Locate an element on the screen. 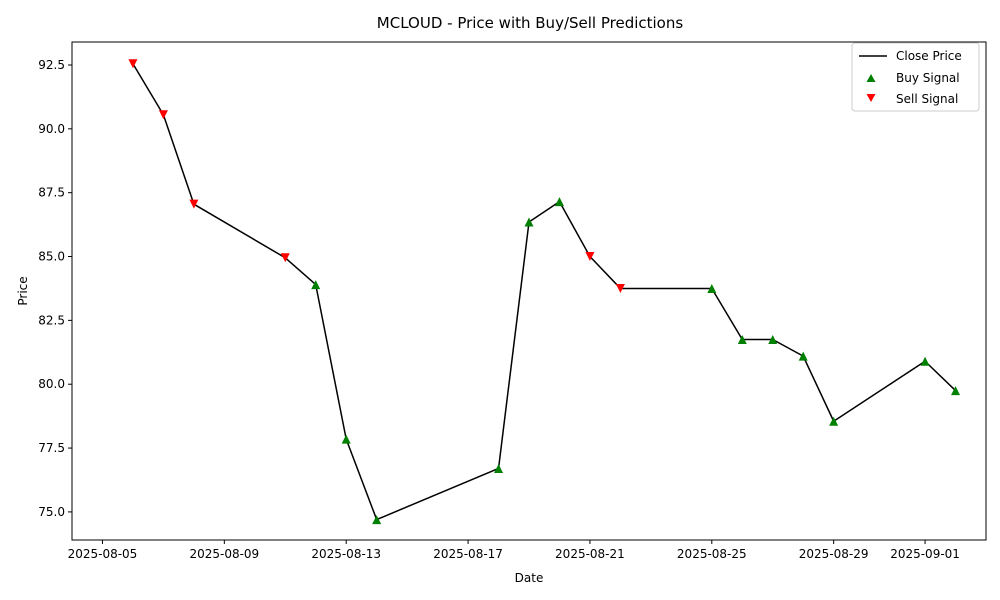 Image resolution: width=1000 pixels, height=600 pixels. y-tick-label: 77.5 is located at coordinates (51, 448).